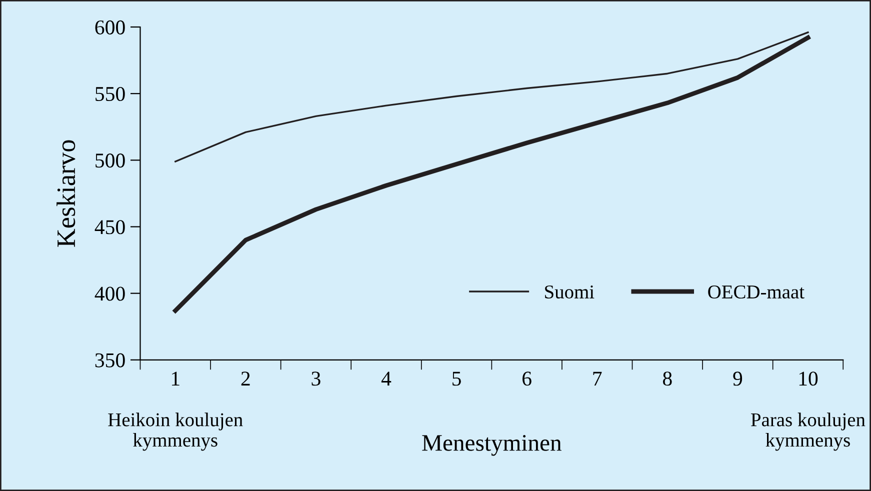 This screenshot has height=491, width=871. I want to click on y-tick-label: 600, so click(110, 27).